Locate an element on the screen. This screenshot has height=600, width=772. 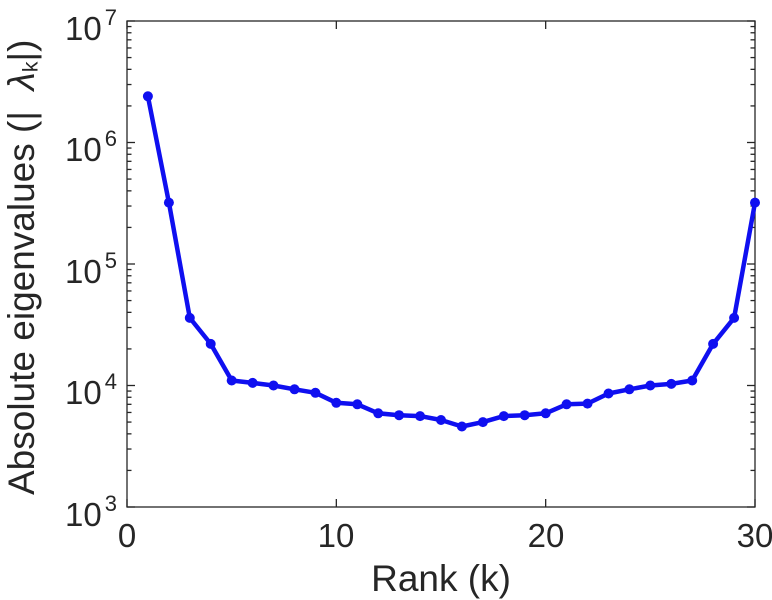
y-tick-label-1e7: 10 7 is located at coordinates (91, 27).